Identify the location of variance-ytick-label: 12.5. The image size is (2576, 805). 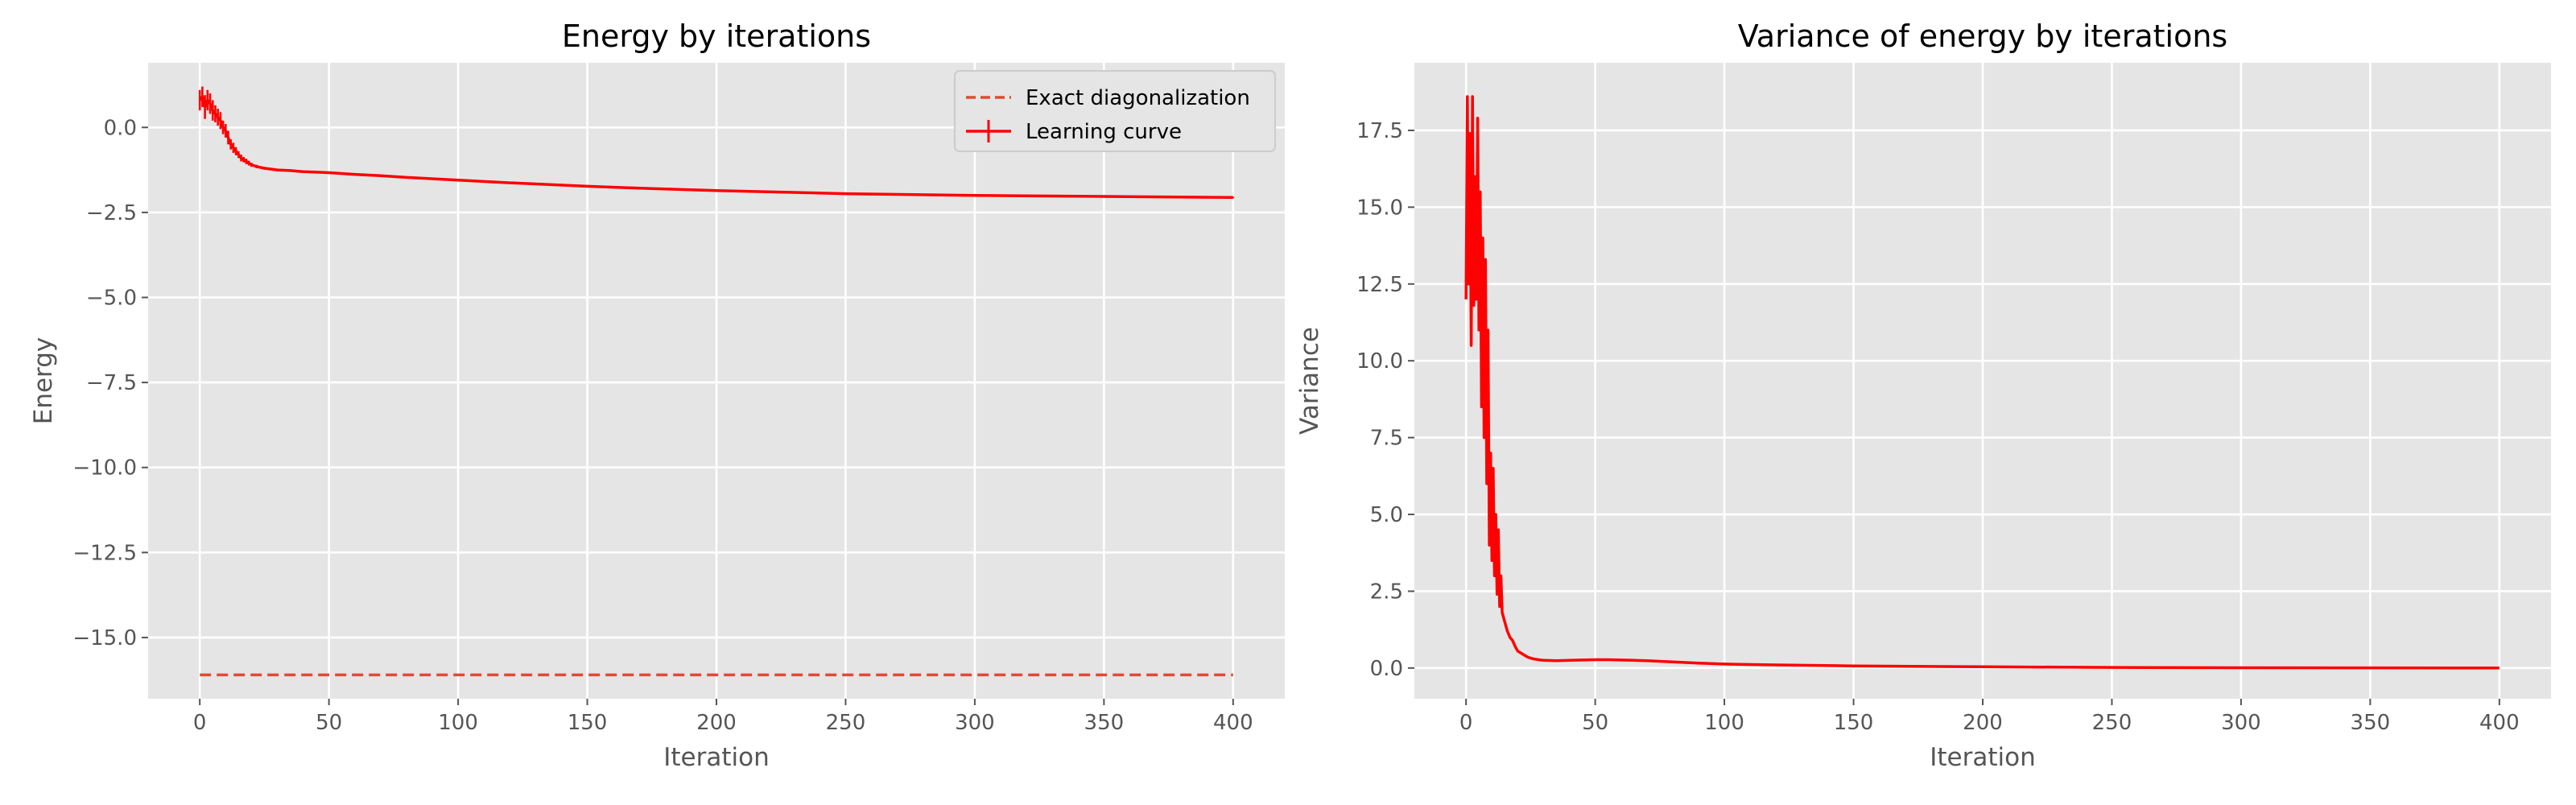
(1379, 285).